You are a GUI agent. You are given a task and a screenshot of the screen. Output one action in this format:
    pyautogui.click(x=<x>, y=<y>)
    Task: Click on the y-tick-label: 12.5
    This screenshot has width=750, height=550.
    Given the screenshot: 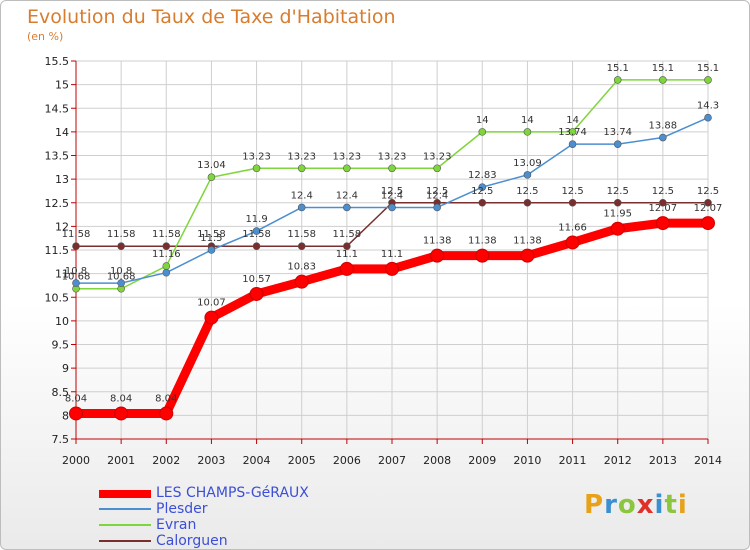 What is the action you would take?
    pyautogui.click(x=57, y=203)
    